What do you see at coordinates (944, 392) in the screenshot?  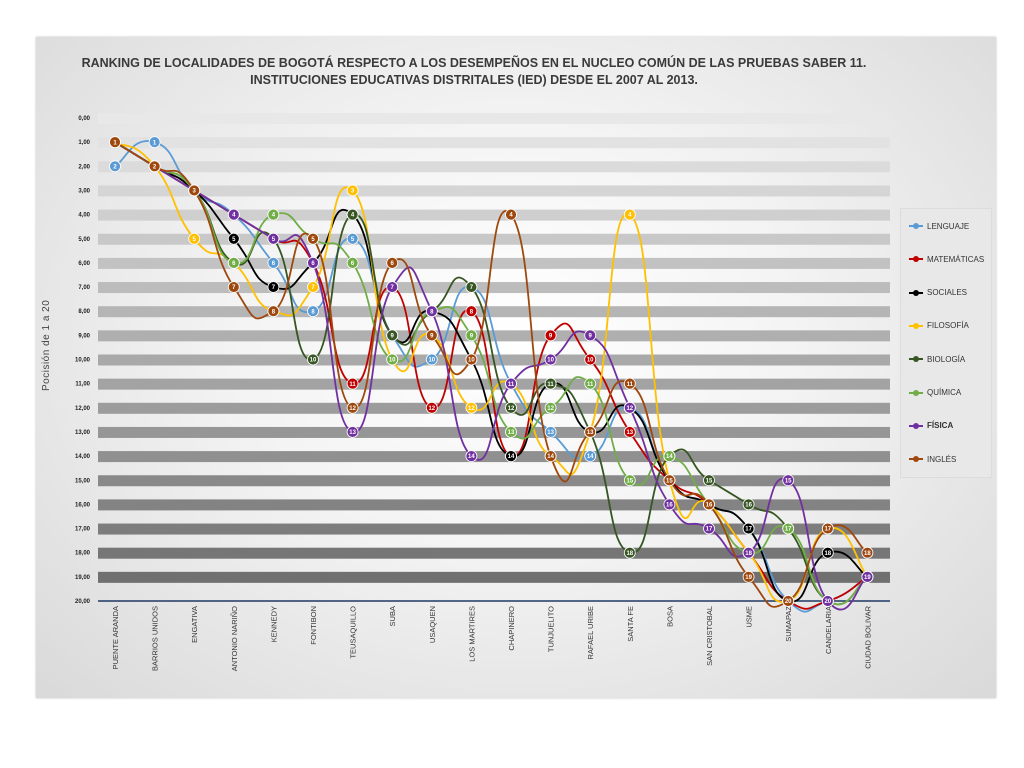 I see `legend-label: QUÍMICA` at bounding box center [944, 392].